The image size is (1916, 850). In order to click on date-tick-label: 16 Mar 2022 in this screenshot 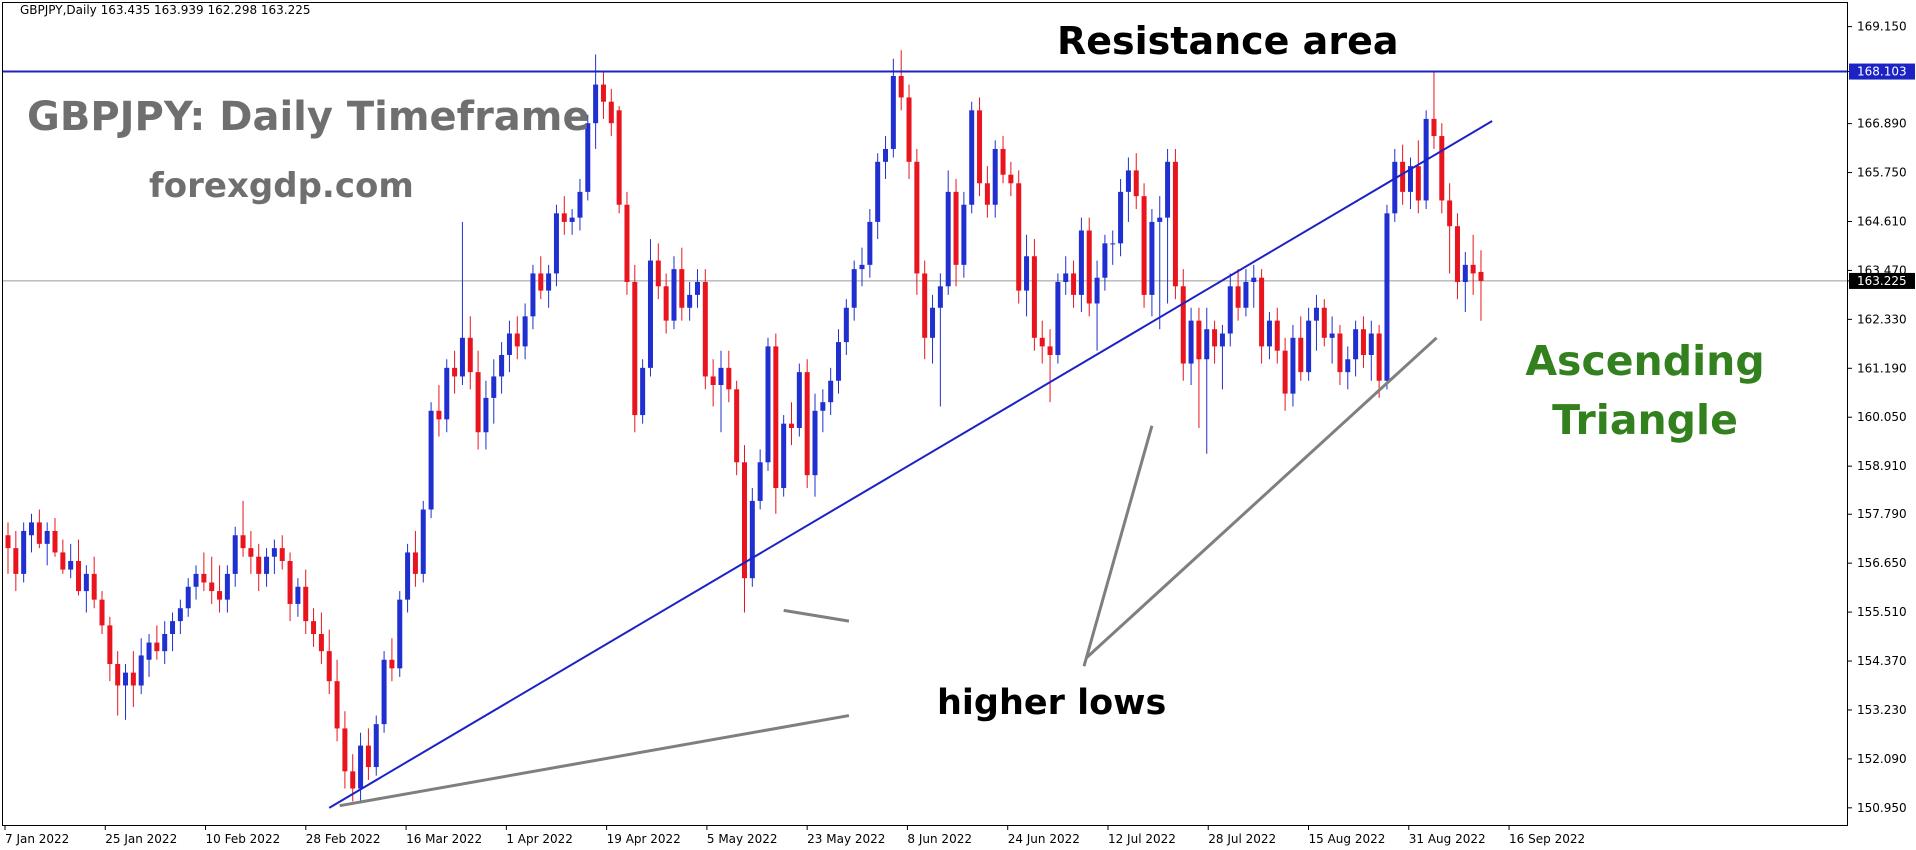, I will do `click(444, 839)`.